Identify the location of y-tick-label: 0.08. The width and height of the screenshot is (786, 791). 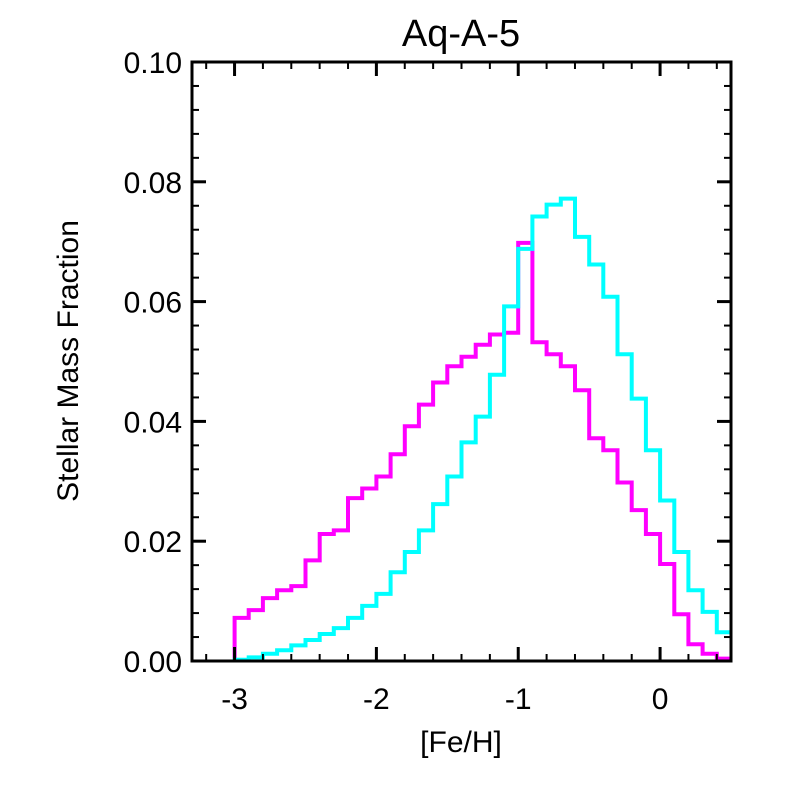
(153, 183).